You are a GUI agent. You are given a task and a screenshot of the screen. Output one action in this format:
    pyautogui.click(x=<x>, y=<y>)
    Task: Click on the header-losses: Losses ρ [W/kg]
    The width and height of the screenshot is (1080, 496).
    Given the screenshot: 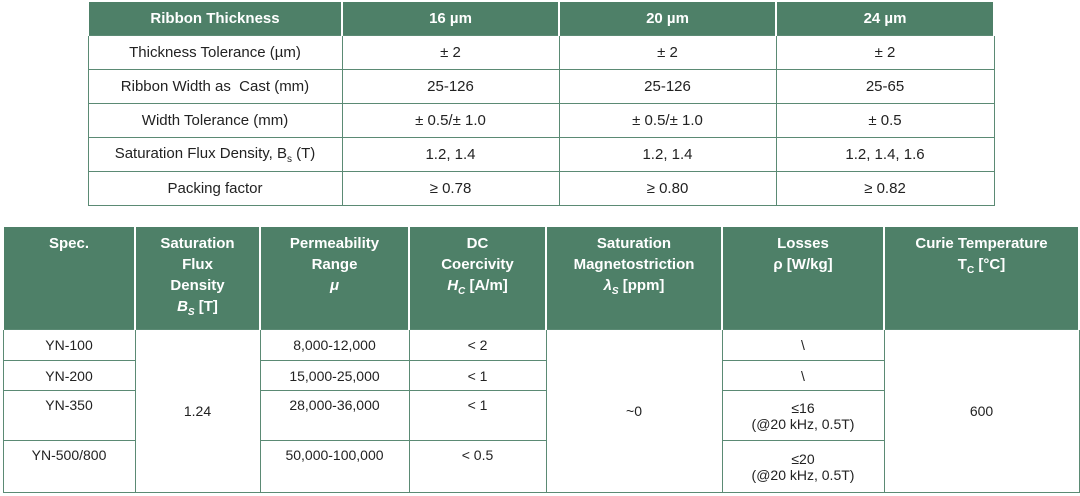 What is the action you would take?
    pyautogui.click(x=803, y=278)
    